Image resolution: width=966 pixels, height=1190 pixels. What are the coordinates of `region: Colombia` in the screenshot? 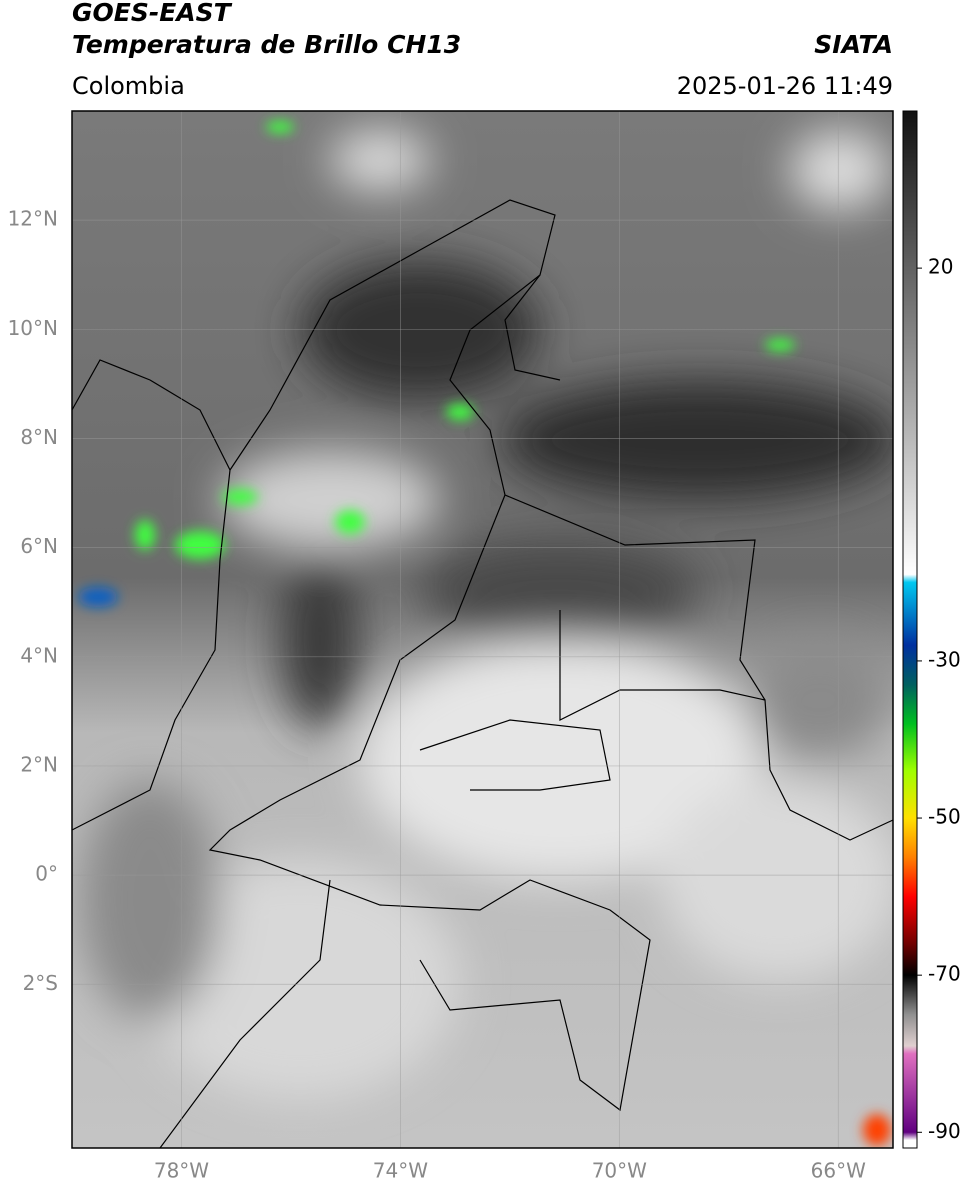 It's located at (128, 86).